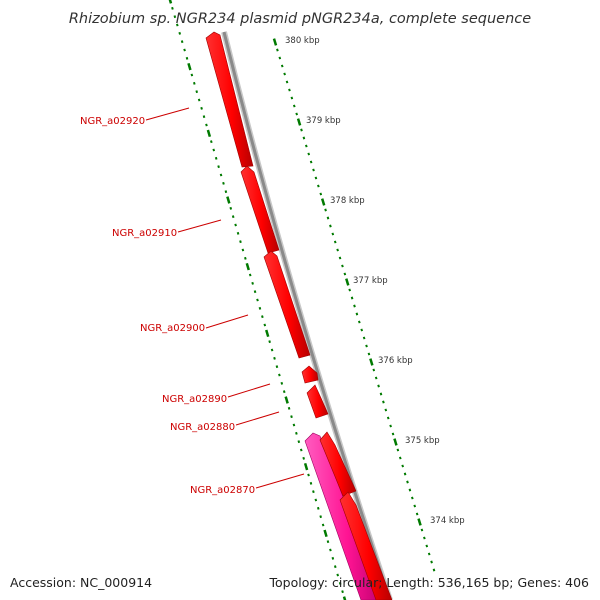 This screenshot has width=600, height=600. I want to click on gene-ngr-a02900, so click(287, 304).